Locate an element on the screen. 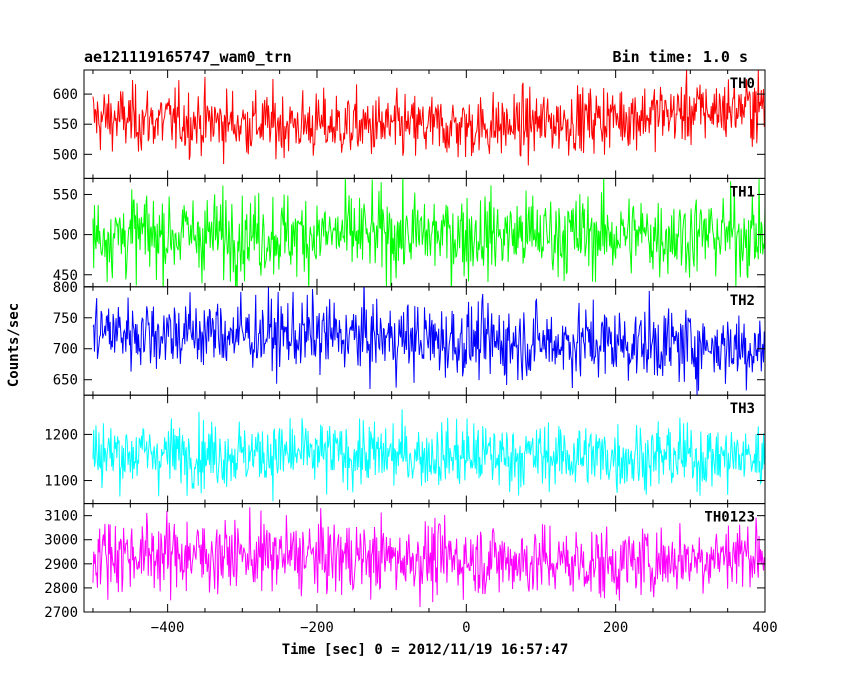 This screenshot has width=850, height=680. series-line-th0123 is located at coordinates (428, 557).